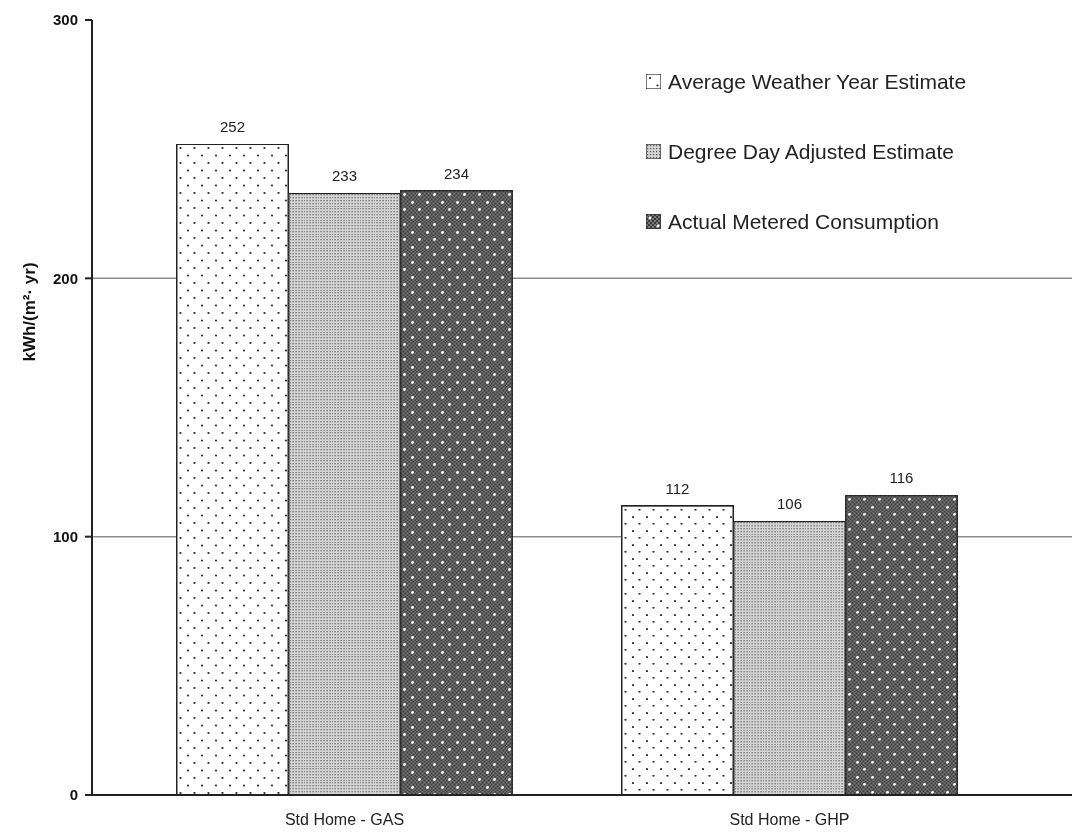 Image resolution: width=1084 pixels, height=840 pixels. Describe the element at coordinates (73, 795) in the screenshot. I see `y-tick-label: 0` at that location.